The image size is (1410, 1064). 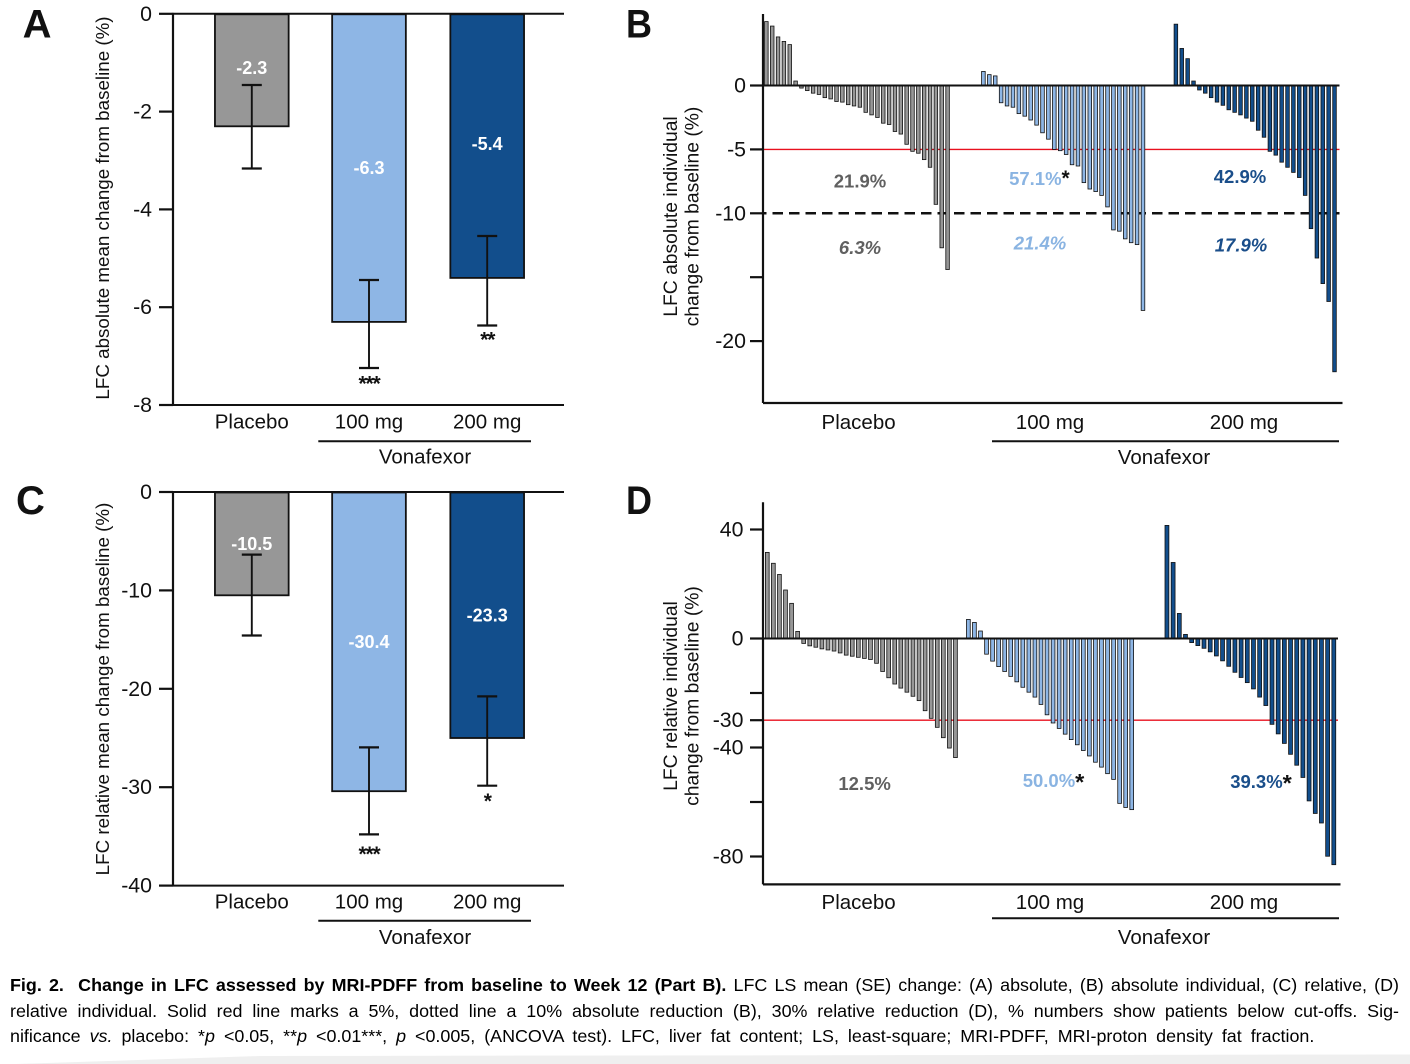 What do you see at coordinates (368, 642) in the screenshot?
I see `svg-text: -30.4` at bounding box center [368, 642].